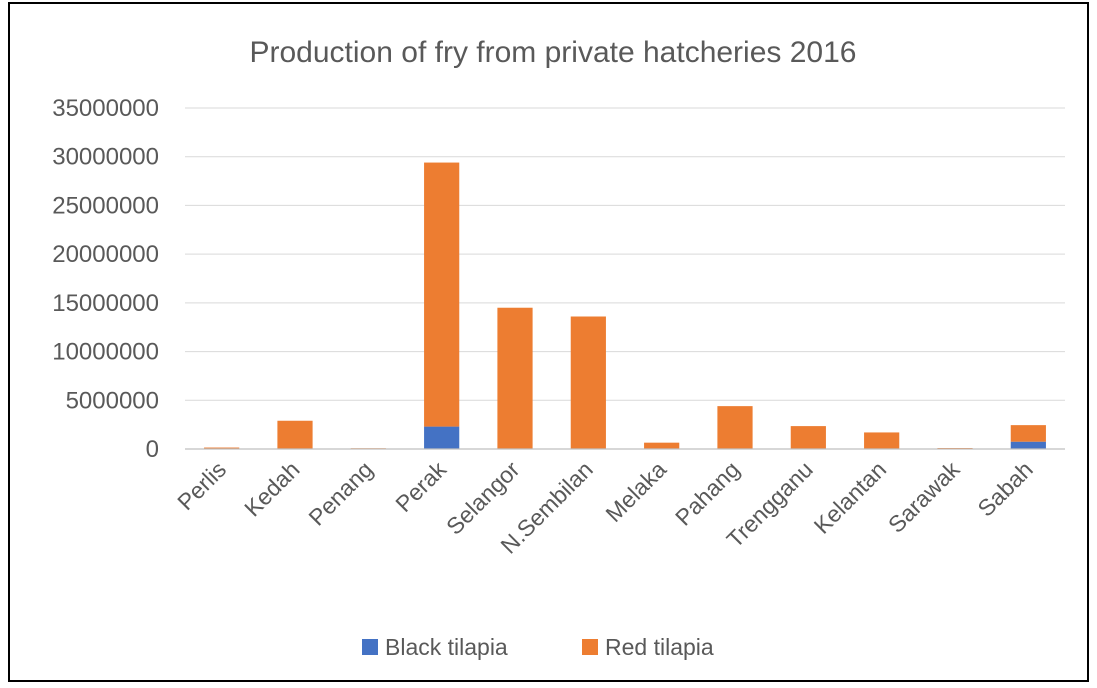  What do you see at coordinates (201, 485) in the screenshot?
I see `x-tick-label: Perlis` at bounding box center [201, 485].